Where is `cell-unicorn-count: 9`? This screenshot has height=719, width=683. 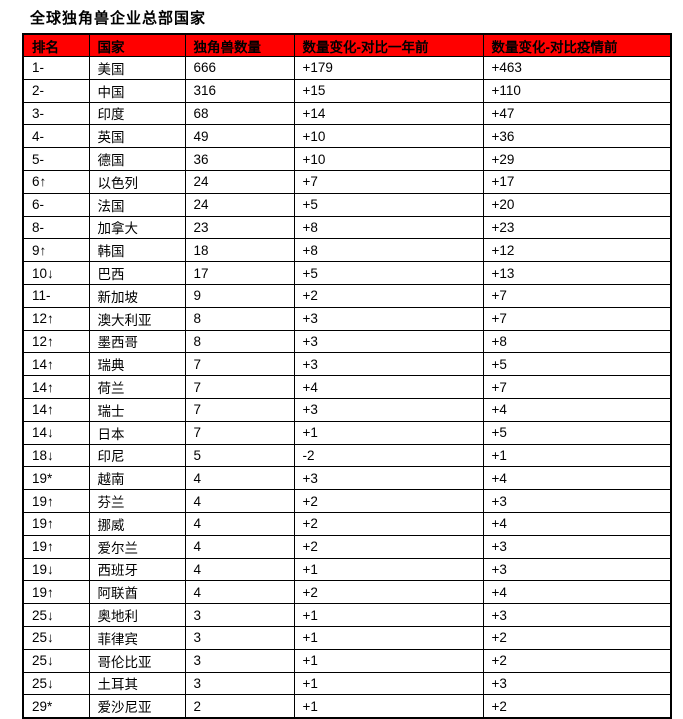
cell-unicorn-count: 9 is located at coordinates (239, 295).